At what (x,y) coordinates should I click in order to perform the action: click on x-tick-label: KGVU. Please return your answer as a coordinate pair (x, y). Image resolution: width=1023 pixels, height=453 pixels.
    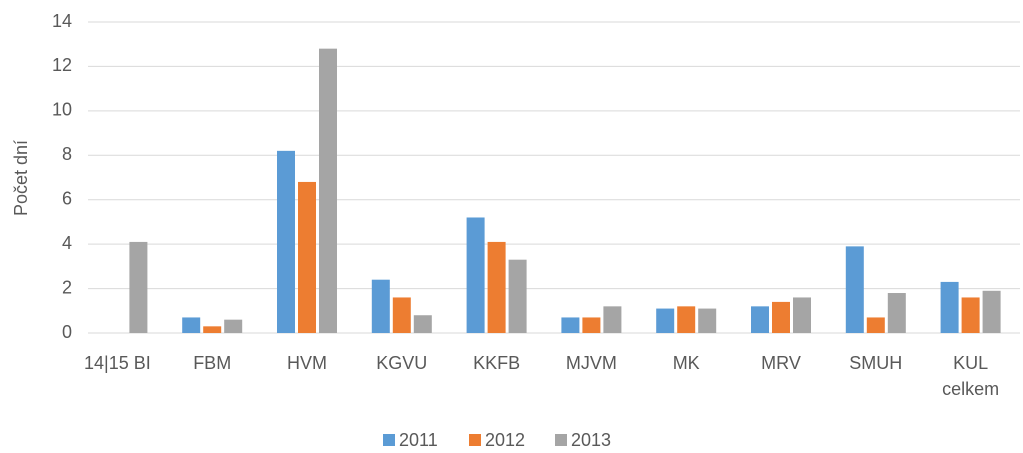
    Looking at the image, I should click on (402, 363).